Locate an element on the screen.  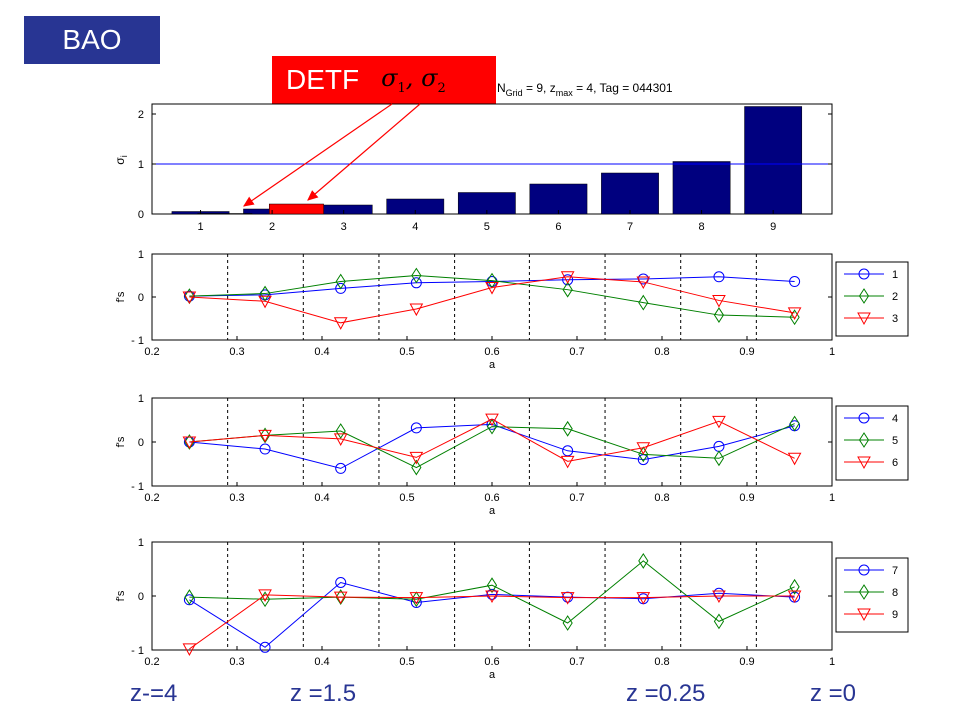
z-label-1: z-=4 is located at coordinates (154, 693).